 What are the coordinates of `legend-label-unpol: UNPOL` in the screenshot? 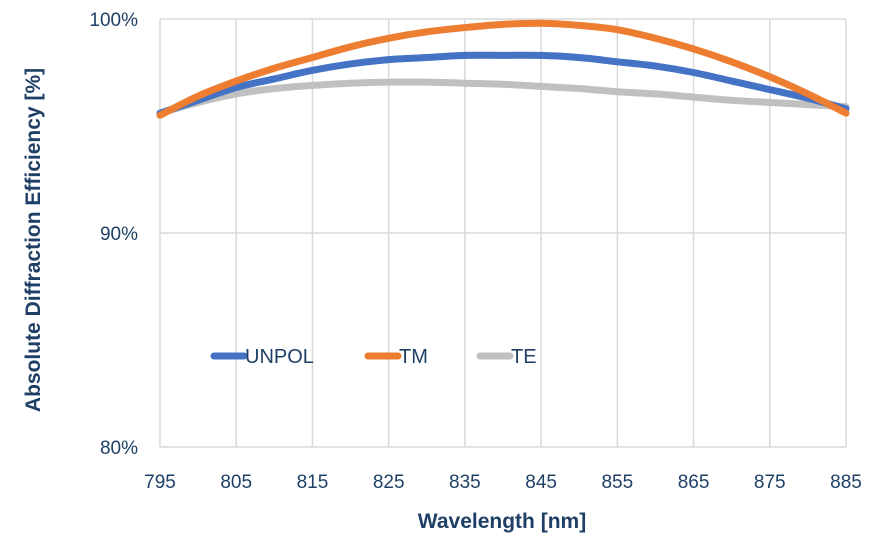 It's located at (279, 357).